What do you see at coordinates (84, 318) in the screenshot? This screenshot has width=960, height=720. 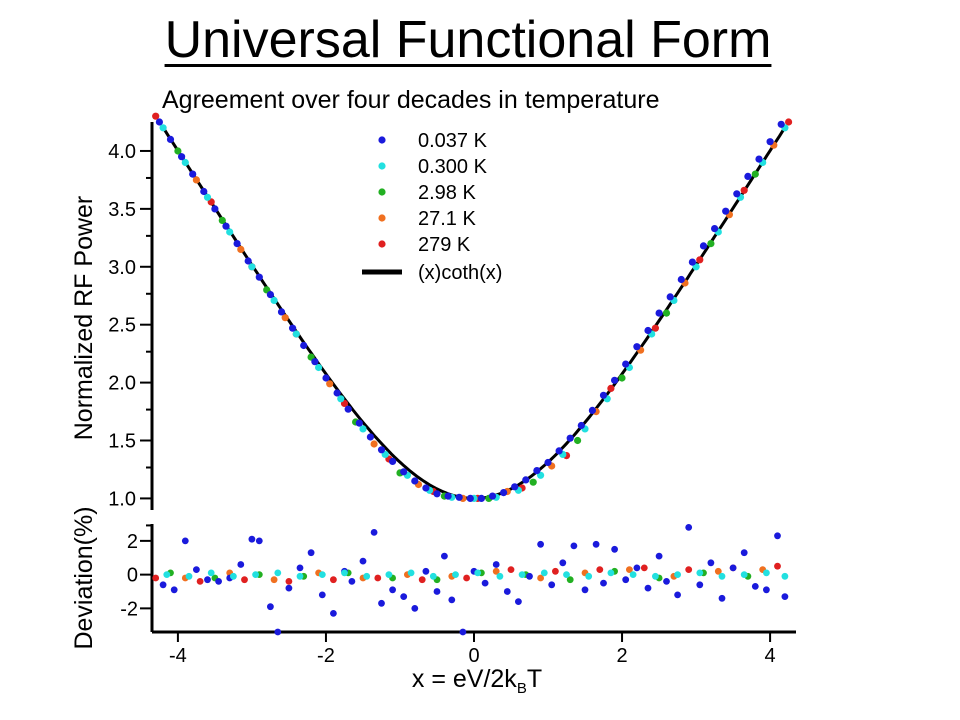 I see `y-axis-label-main: Normalized RF Power` at bounding box center [84, 318].